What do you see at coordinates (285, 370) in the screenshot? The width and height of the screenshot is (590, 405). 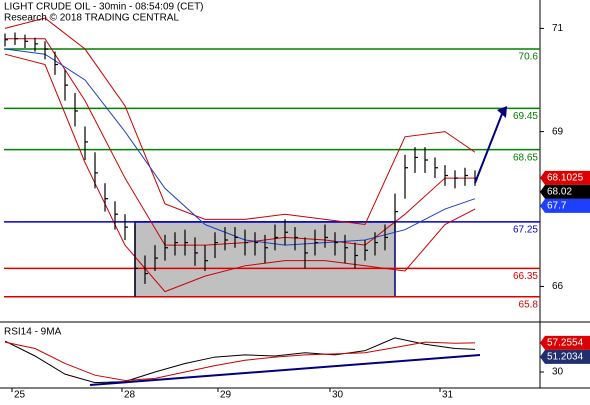 I see `rsi-trendline` at bounding box center [285, 370].